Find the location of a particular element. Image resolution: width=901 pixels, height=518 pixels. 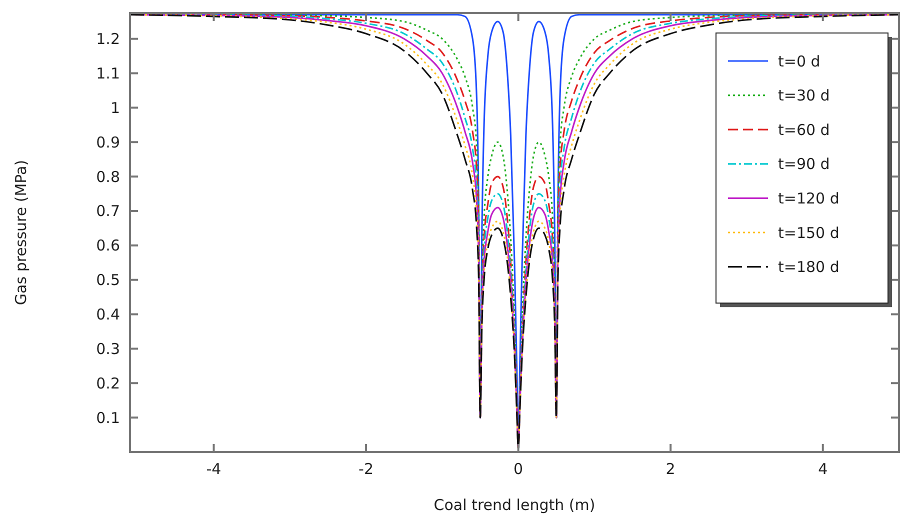

y-tick-label: 0.2 is located at coordinates (108, 383).